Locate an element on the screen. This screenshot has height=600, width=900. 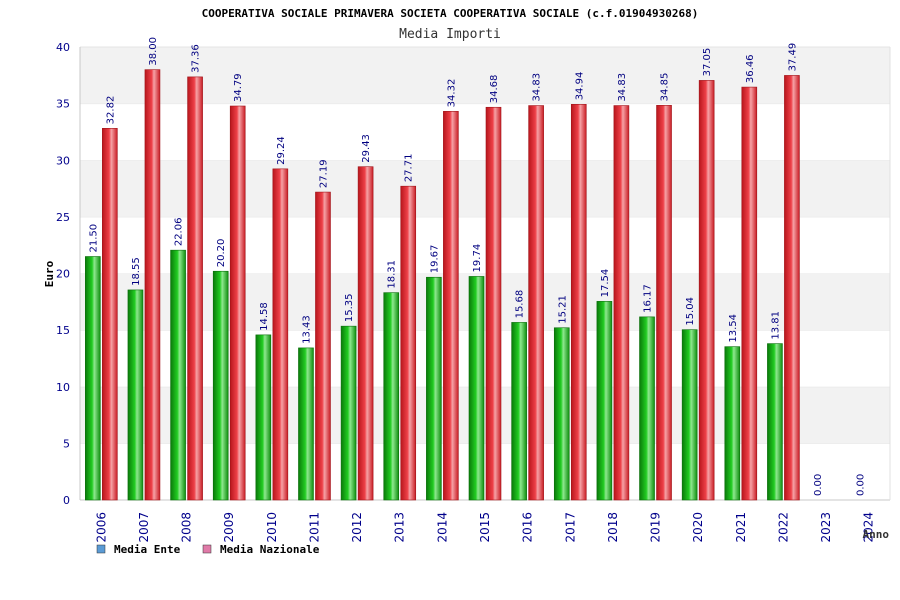
data-label-media-nazionale: 27.71 is located at coordinates (409, 168).